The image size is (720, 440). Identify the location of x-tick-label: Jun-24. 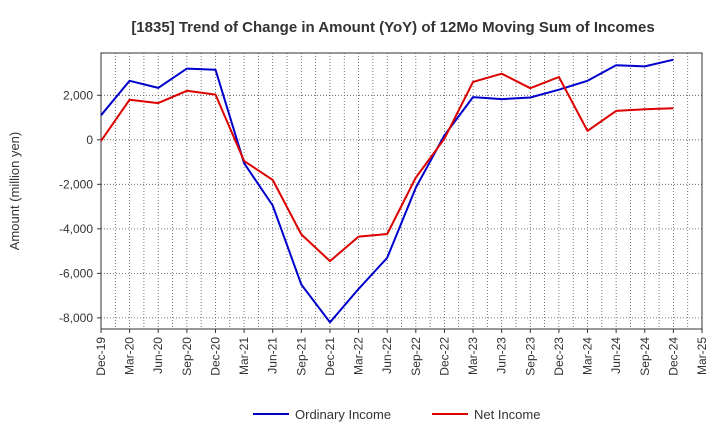
(616, 355).